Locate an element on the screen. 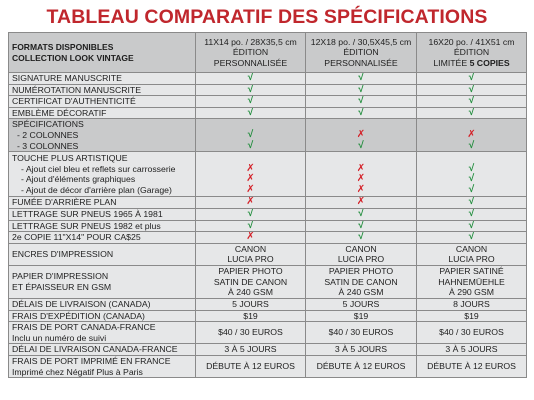  spec-row: LETTRAGE SUR PNEUS 1965 À 1981 √ √ √ is located at coordinates (267, 214).